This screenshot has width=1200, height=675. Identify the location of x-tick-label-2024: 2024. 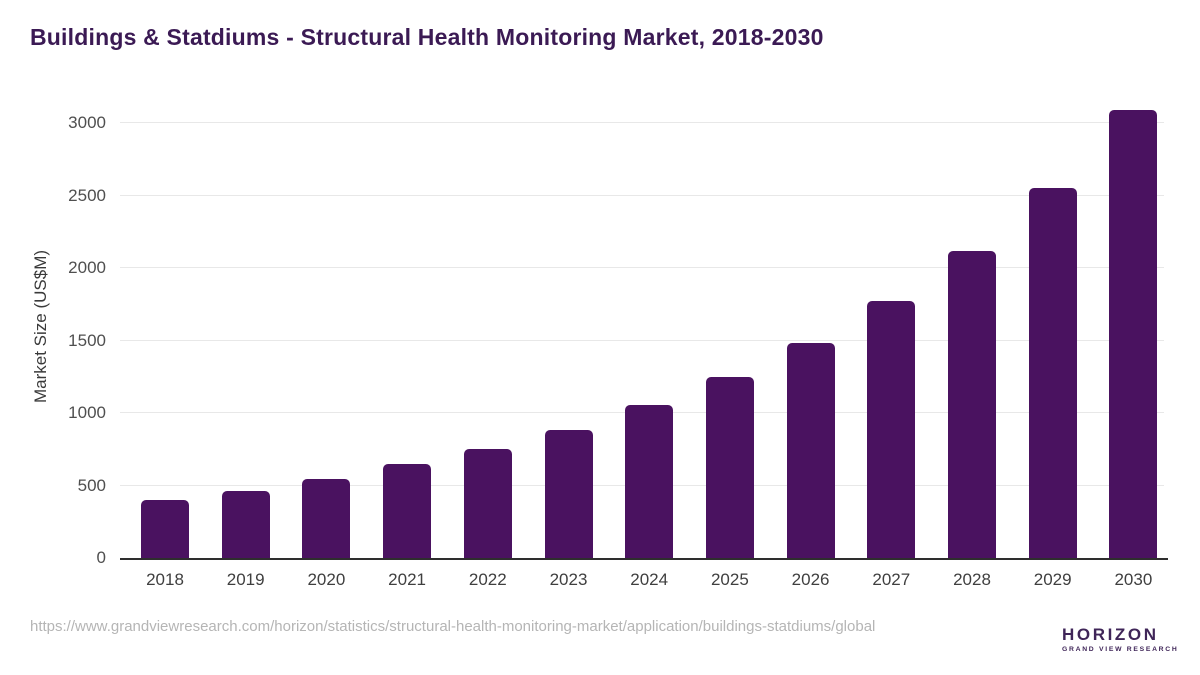
(649, 579).